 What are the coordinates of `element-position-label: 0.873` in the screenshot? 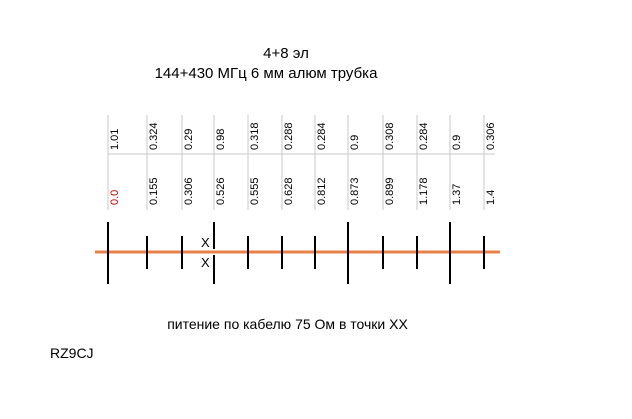 It's located at (355, 191).